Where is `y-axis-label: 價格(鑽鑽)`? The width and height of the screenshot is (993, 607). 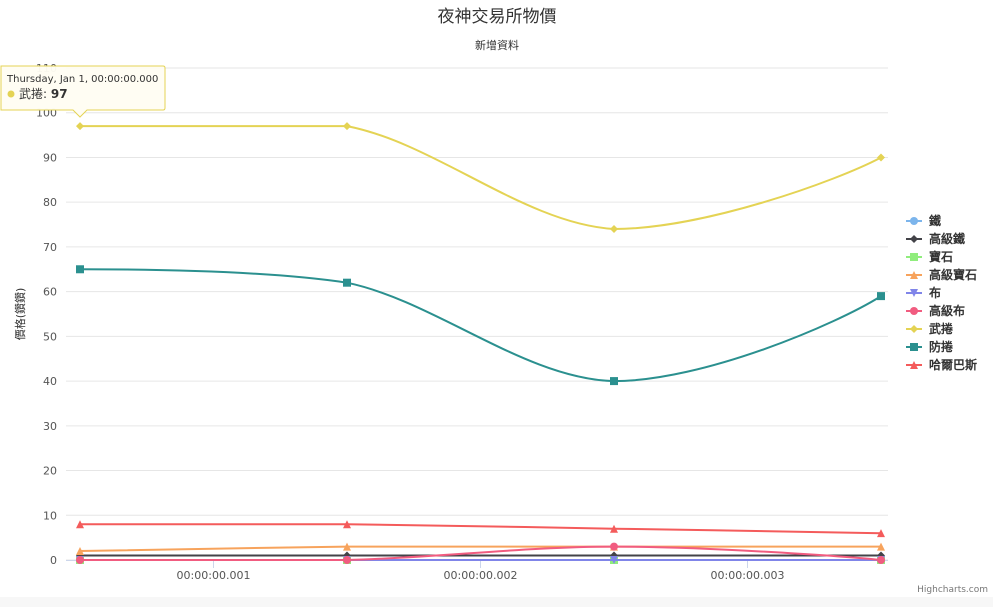 y-axis-label: 價格(鑽鑽) is located at coordinates (20, 314).